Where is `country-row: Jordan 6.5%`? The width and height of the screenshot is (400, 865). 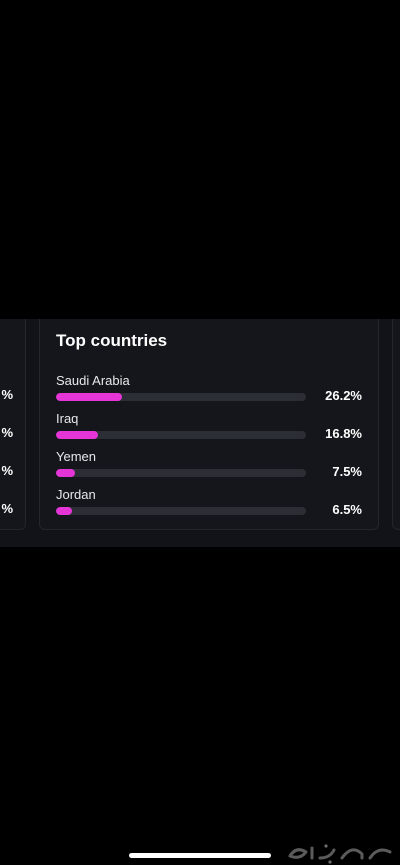
country-row: Jordan 6.5% is located at coordinates (209, 505).